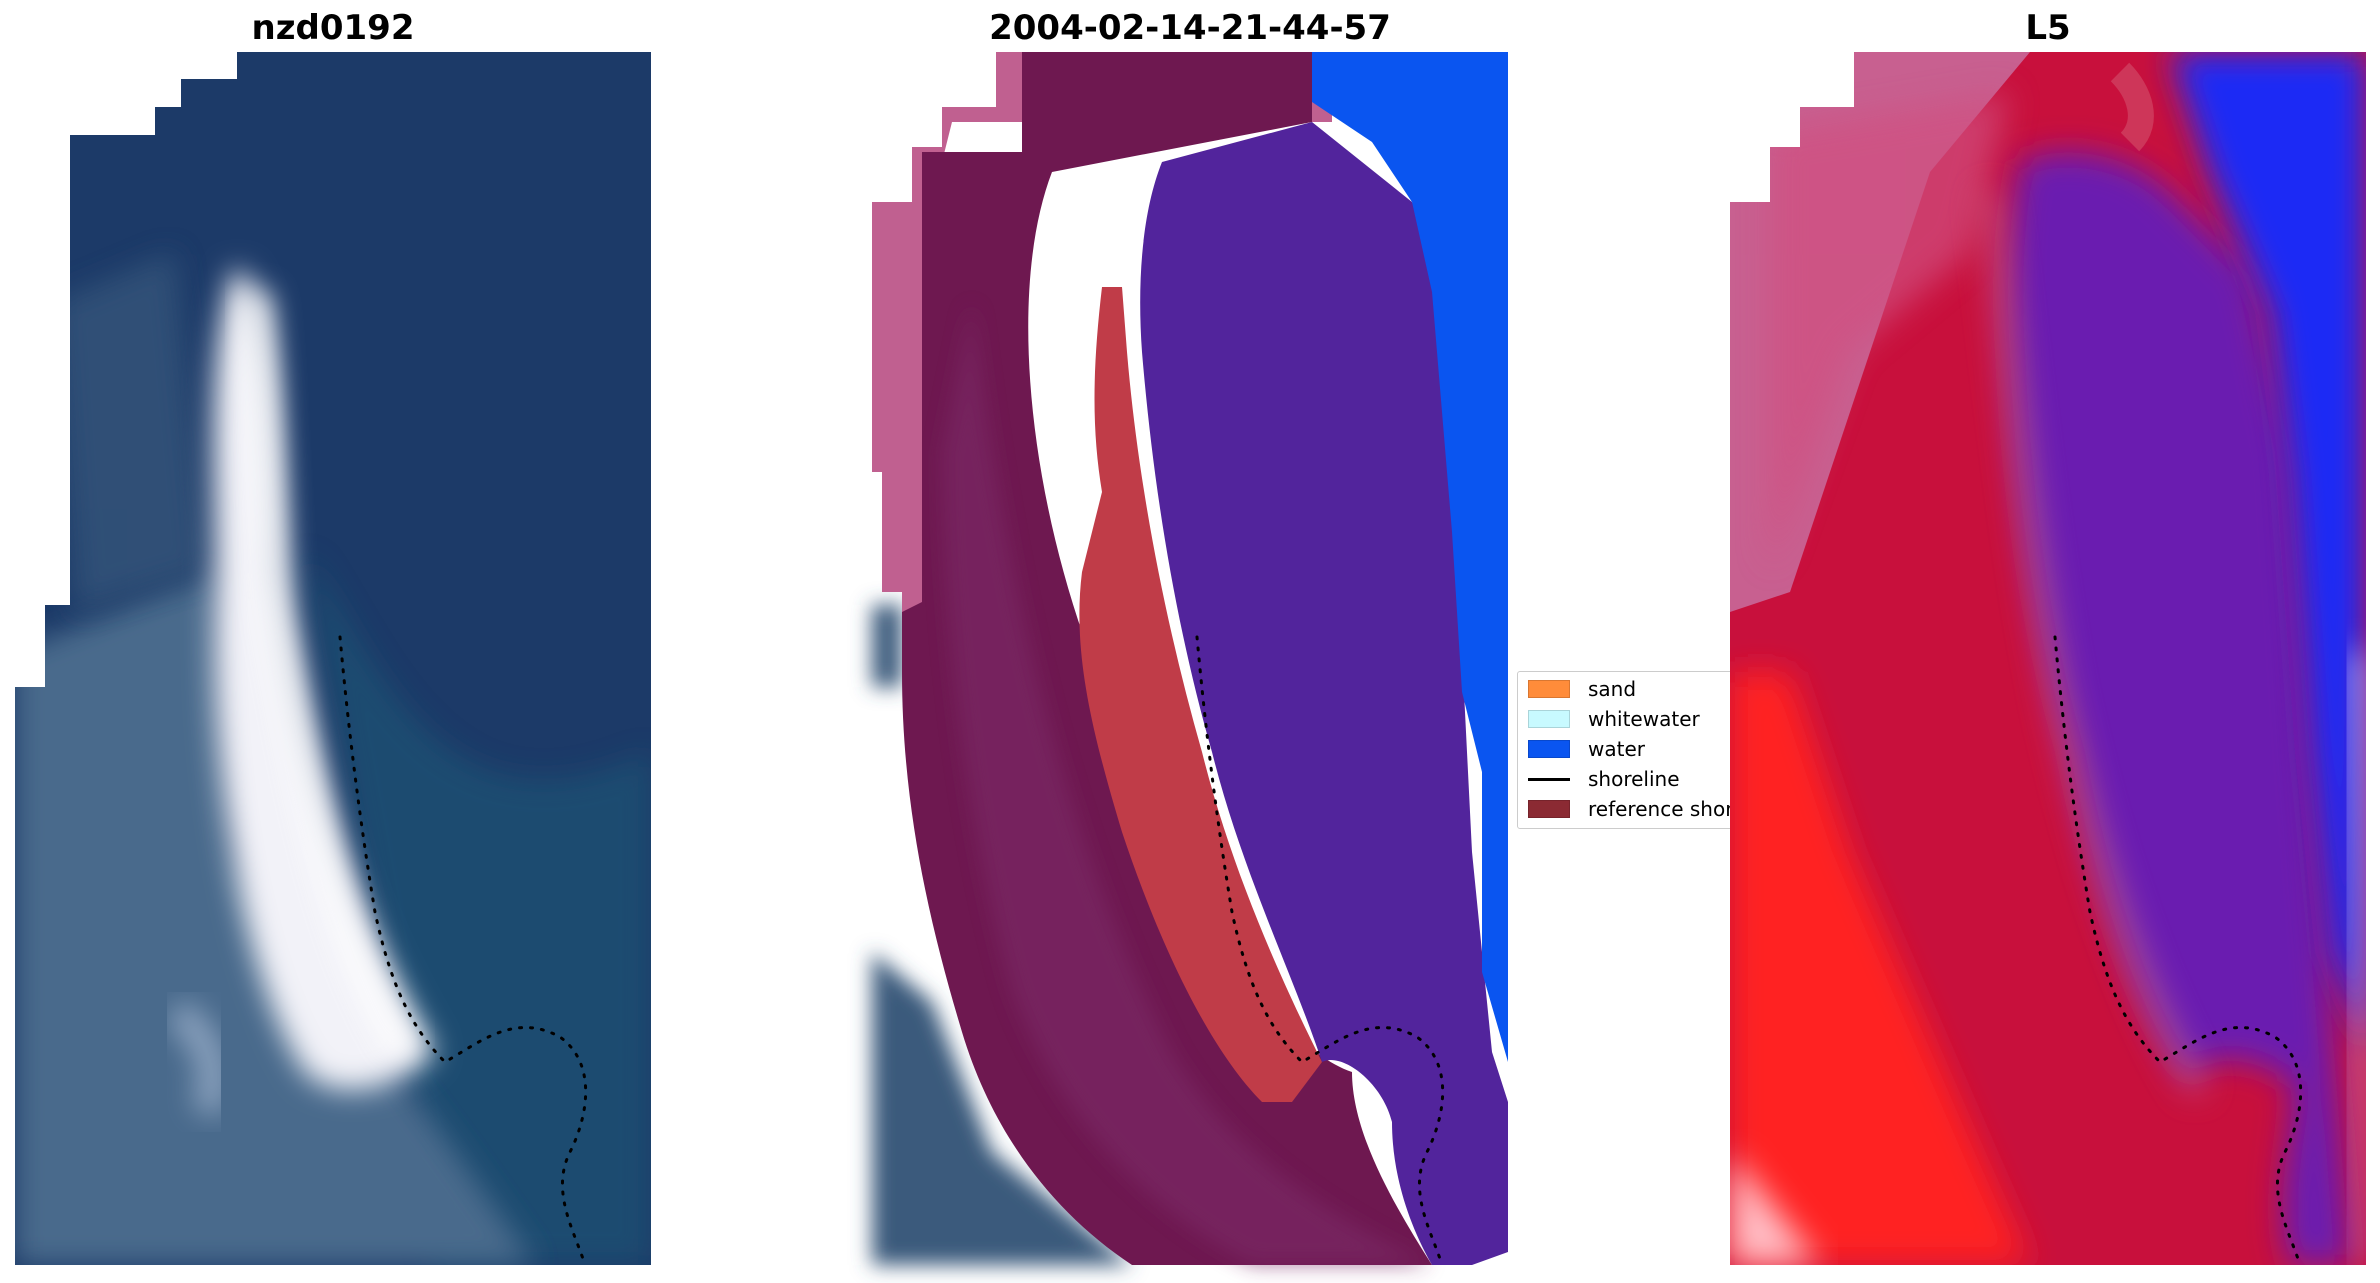 The image size is (2380, 1283). Describe the element at coordinates (1410, 557) in the screenshot. I see `water-edge-region` at that location.